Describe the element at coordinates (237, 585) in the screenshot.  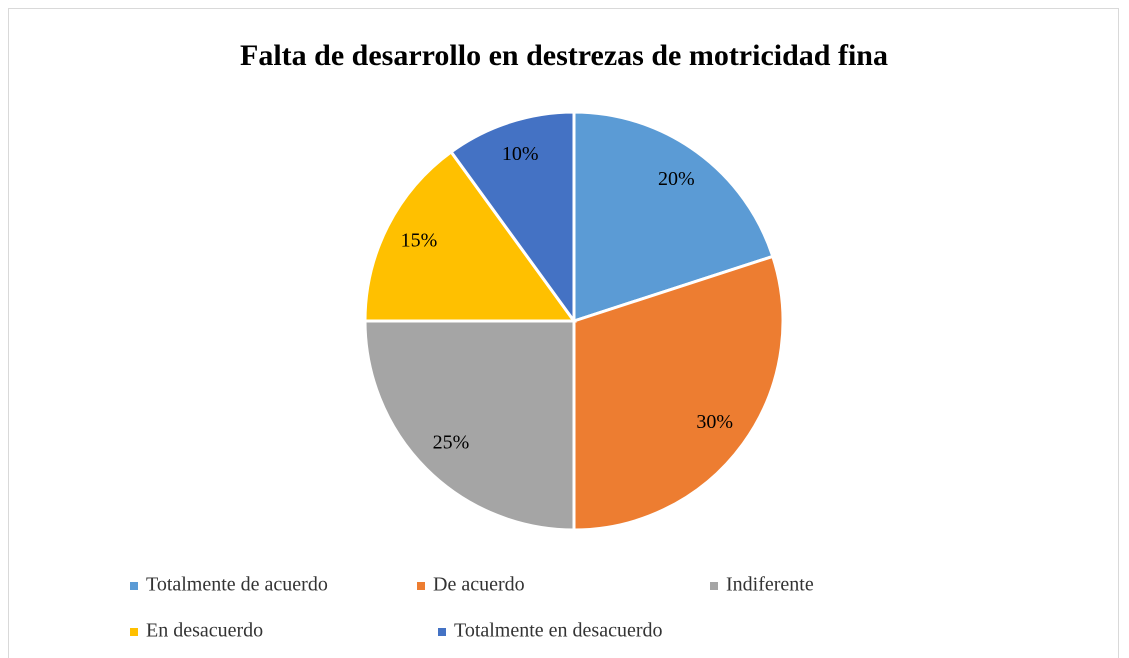
I see `legend-label: Totalmente de acuerdo` at that location.